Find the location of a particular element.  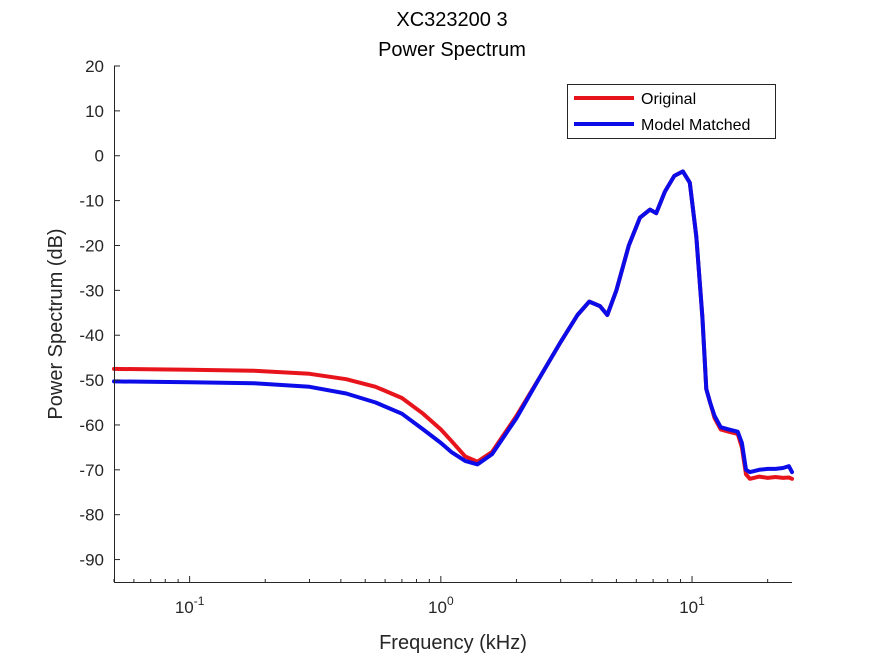

y-tick-label: -40 is located at coordinates (91, 335).